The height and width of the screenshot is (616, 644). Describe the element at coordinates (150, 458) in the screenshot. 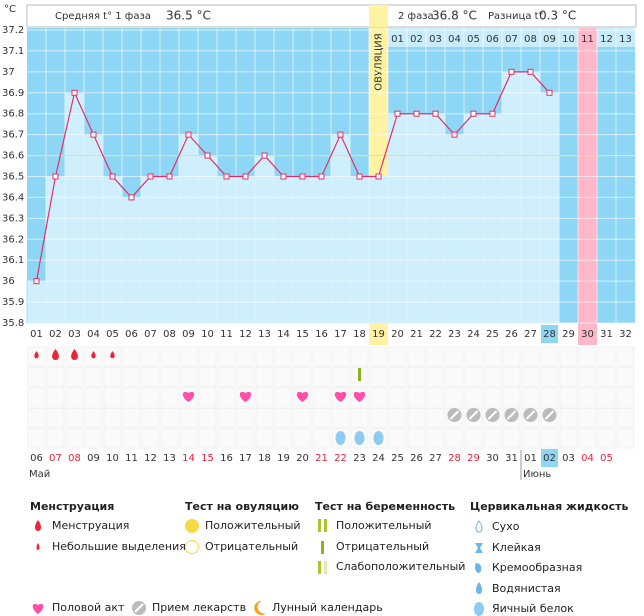

I see `date-label: 12` at that location.